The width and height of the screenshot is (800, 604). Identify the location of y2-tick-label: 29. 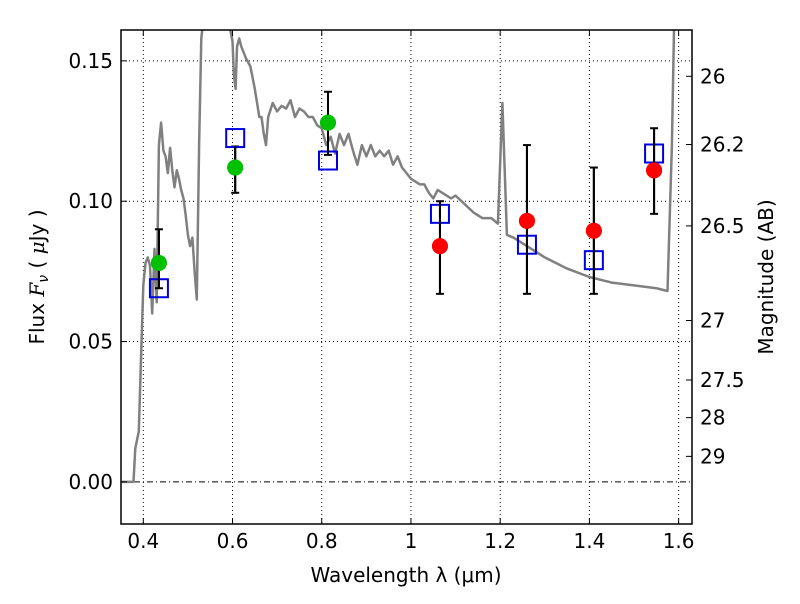
(712, 456).